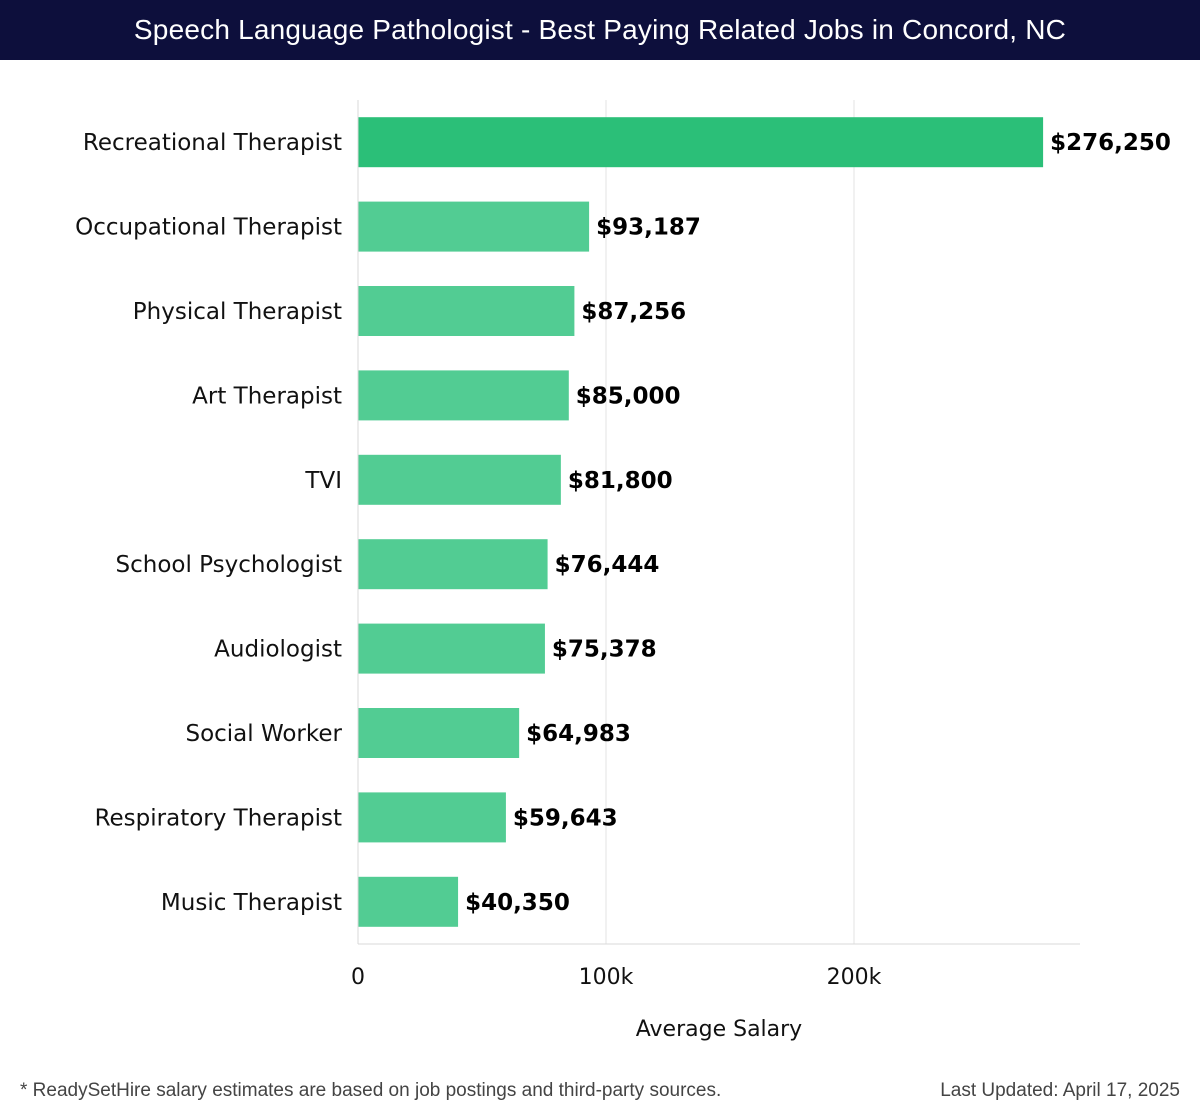  Describe the element at coordinates (628, 396) in the screenshot. I see `value-label: $85,000` at that location.